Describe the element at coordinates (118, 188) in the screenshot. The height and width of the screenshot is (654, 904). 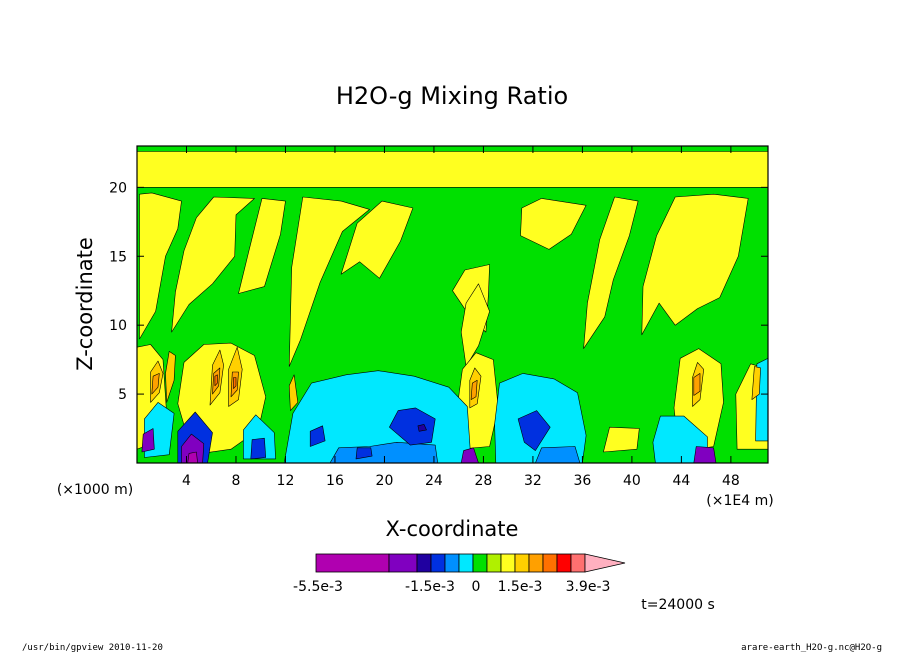
I see `y-tick-label-3: 20` at that location.